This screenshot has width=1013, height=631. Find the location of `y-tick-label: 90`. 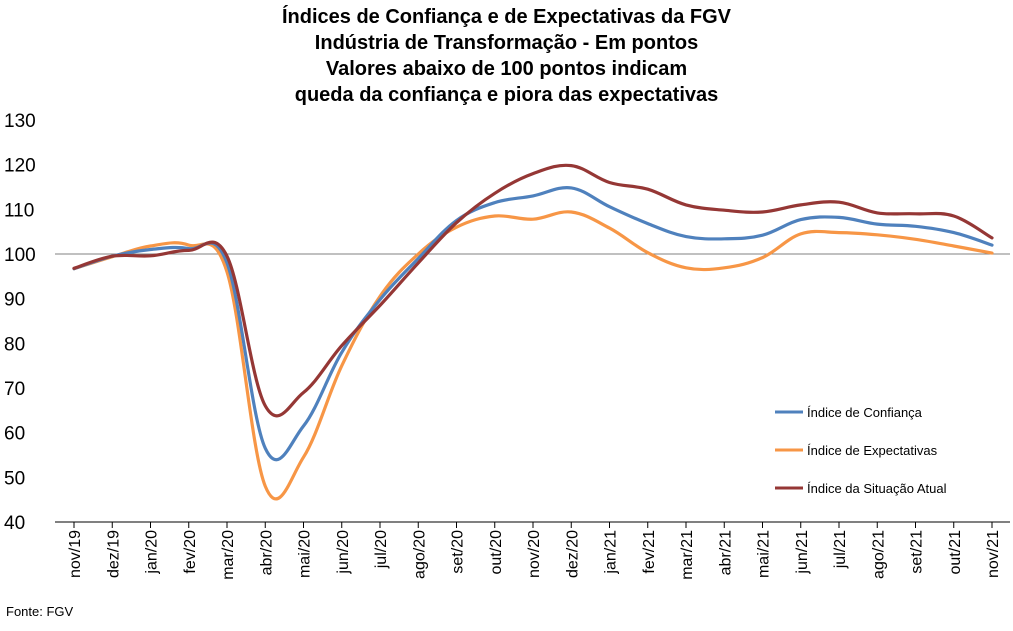

y-tick-label: 90 is located at coordinates (14, 300).